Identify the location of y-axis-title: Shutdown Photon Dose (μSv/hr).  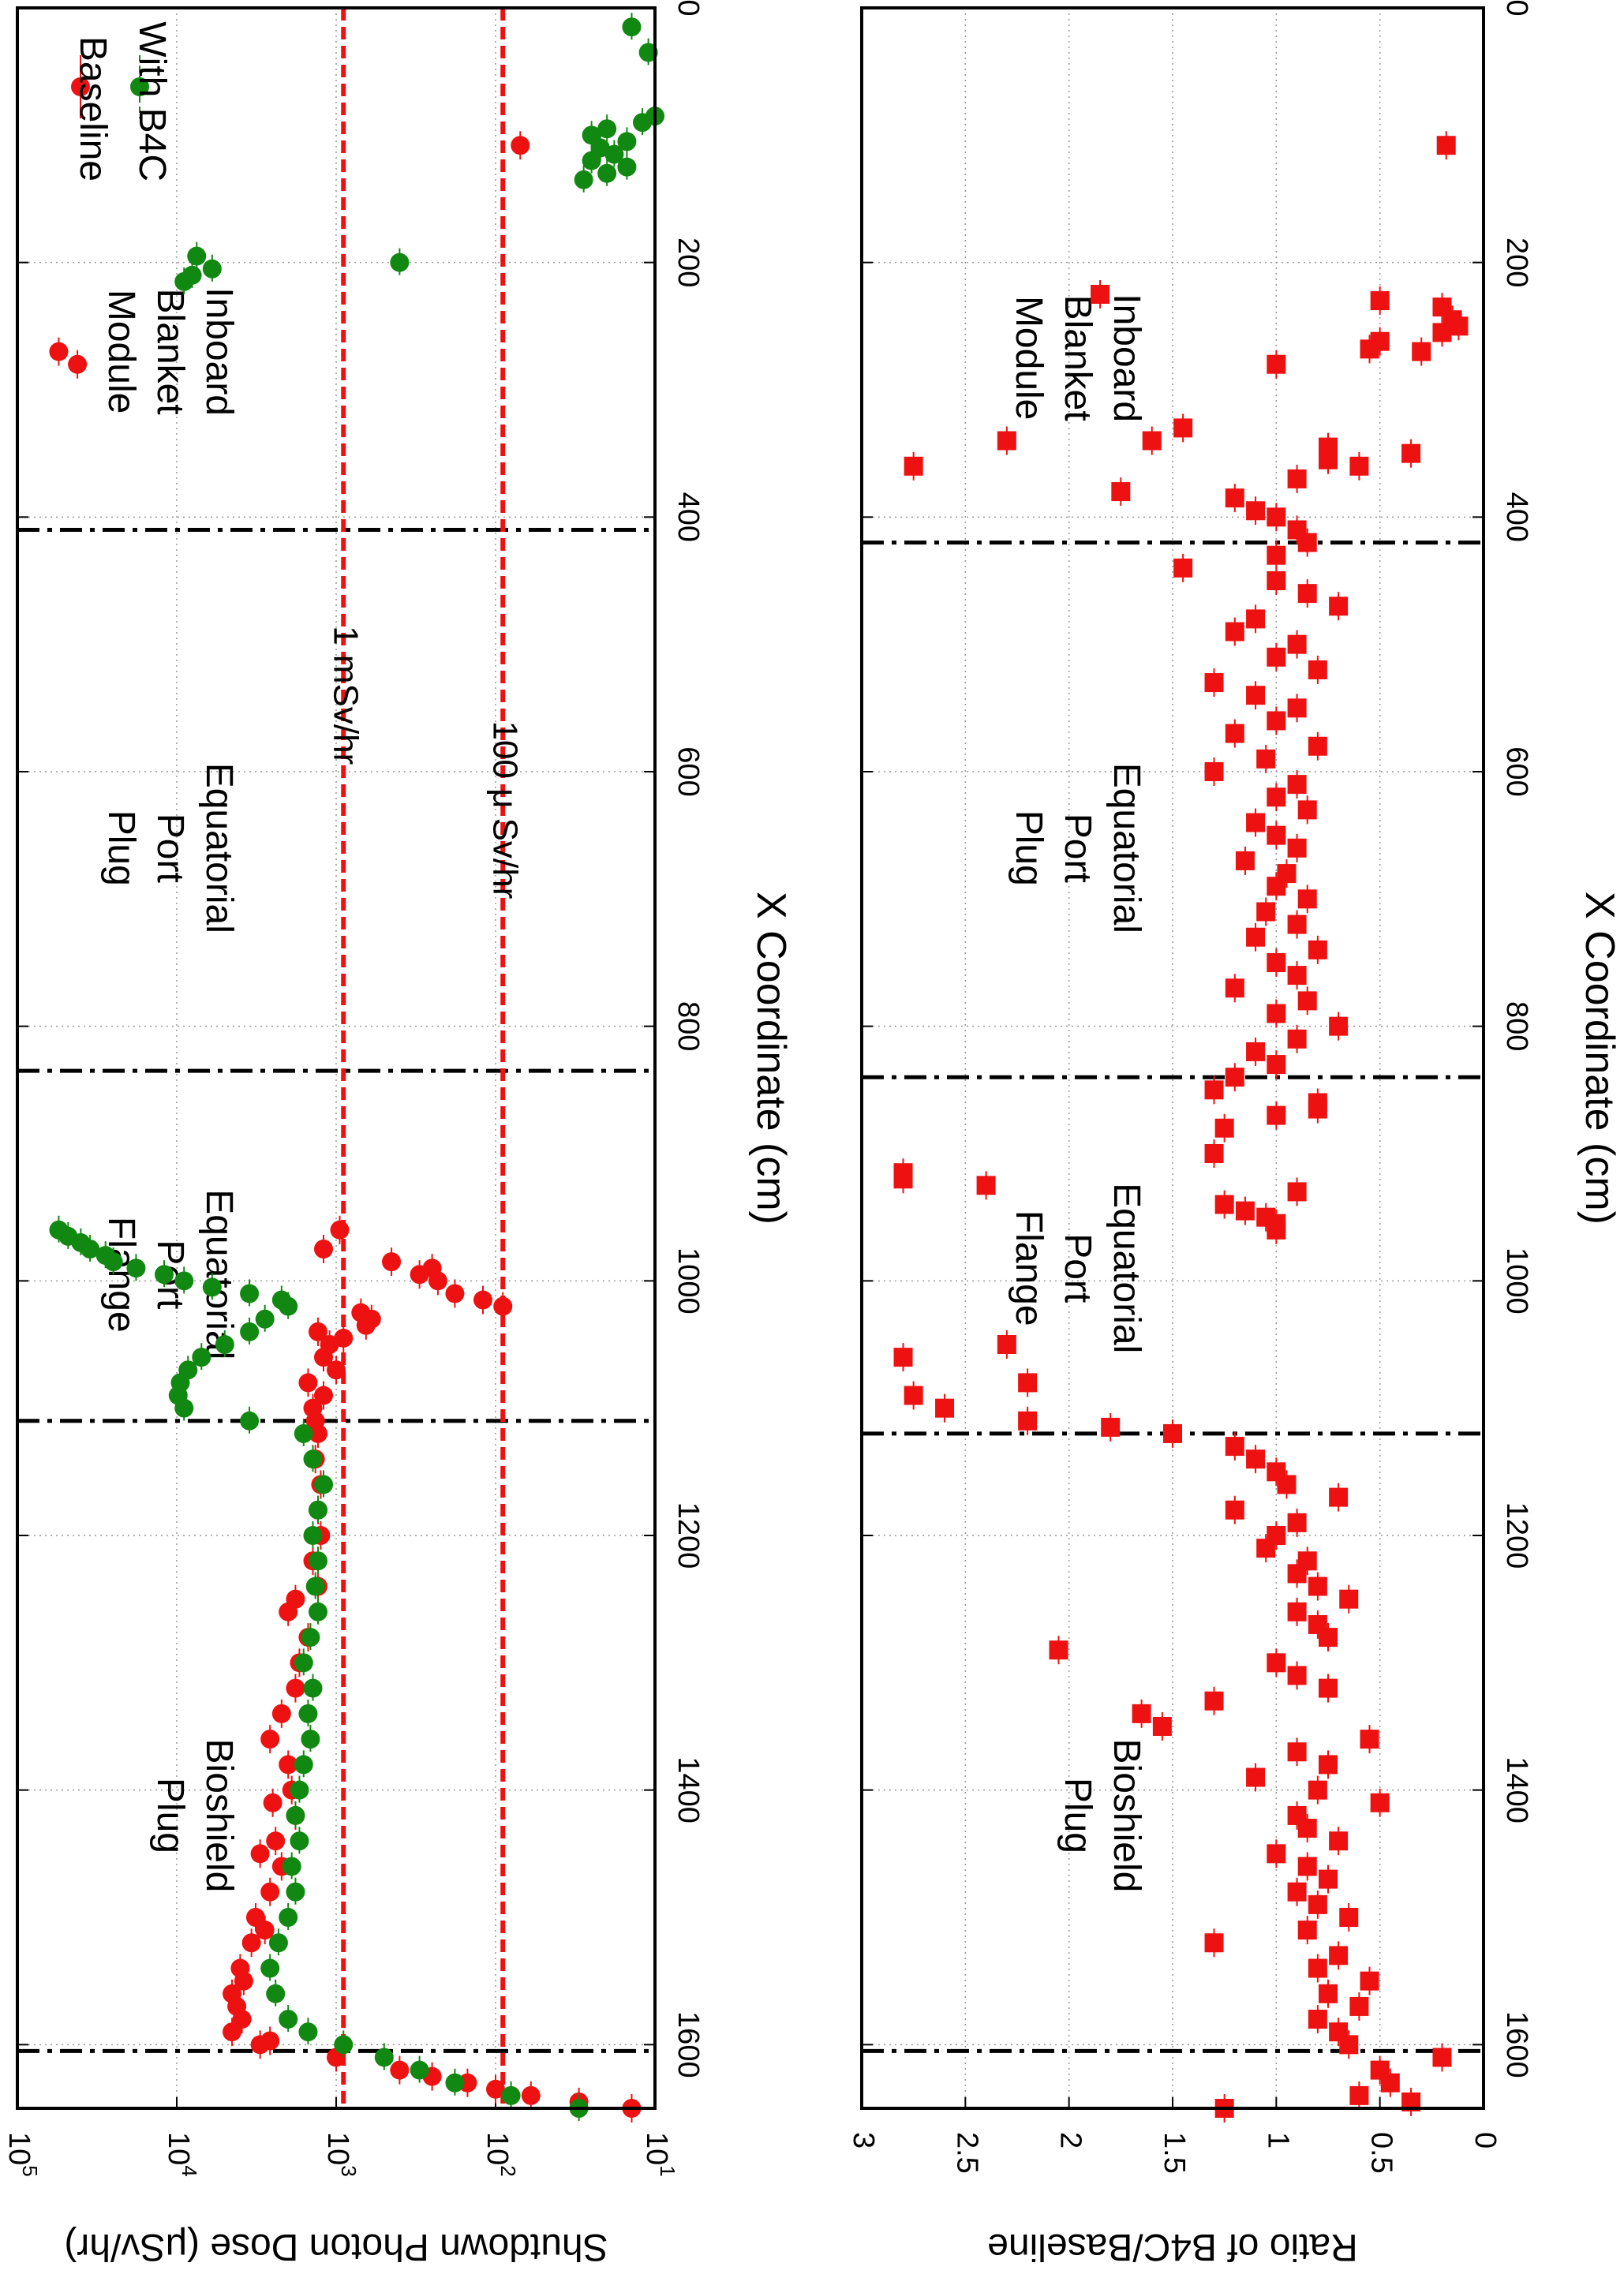
(336, 2247).